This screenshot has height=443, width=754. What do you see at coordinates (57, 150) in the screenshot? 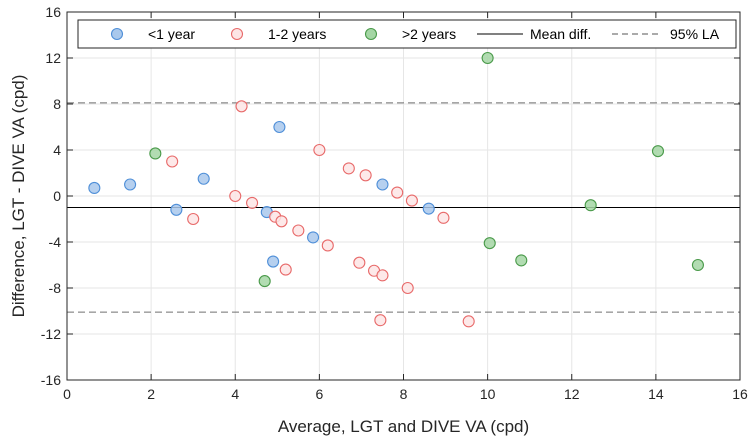
I see `y-tick-label: 4` at bounding box center [57, 150].